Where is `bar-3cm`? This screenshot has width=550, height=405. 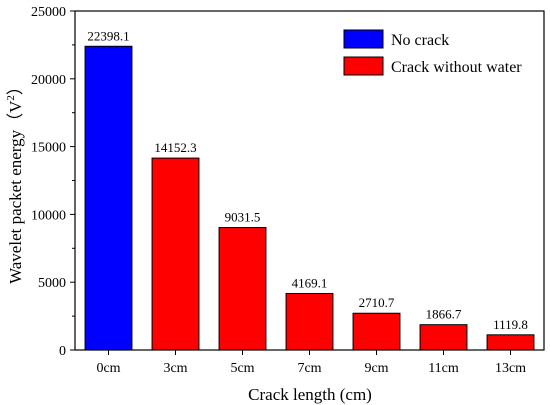 bar-3cm is located at coordinates (175, 254).